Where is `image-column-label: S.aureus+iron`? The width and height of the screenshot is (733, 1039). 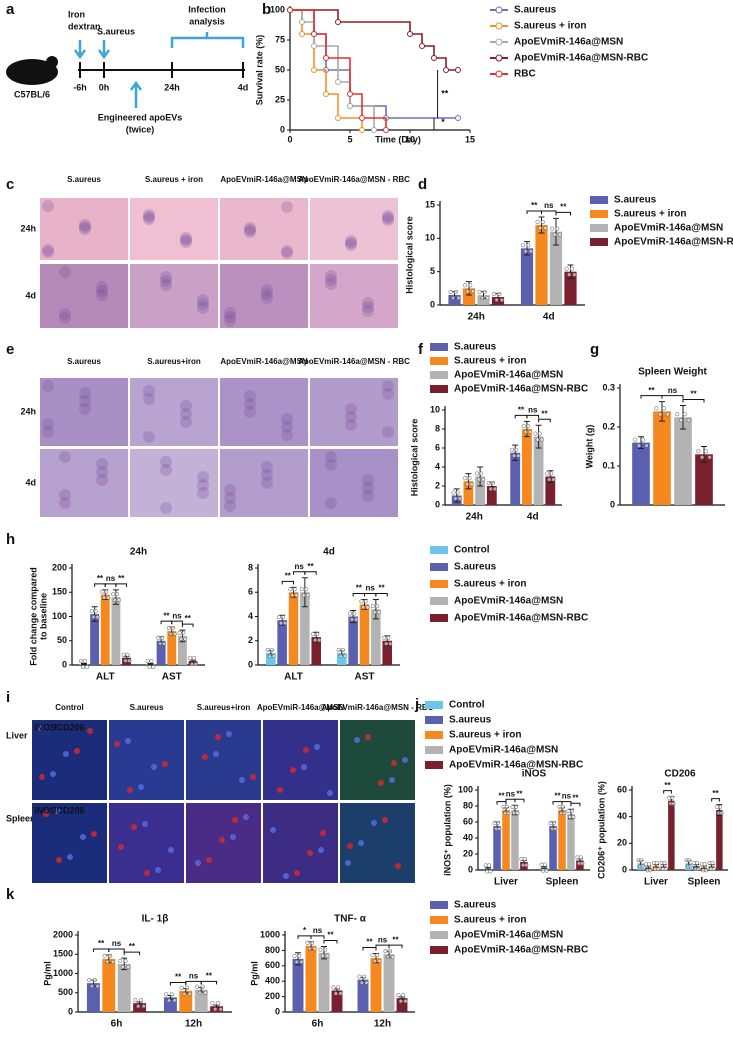
image-column-label: S.aureus+iron is located at coordinates (174, 361).